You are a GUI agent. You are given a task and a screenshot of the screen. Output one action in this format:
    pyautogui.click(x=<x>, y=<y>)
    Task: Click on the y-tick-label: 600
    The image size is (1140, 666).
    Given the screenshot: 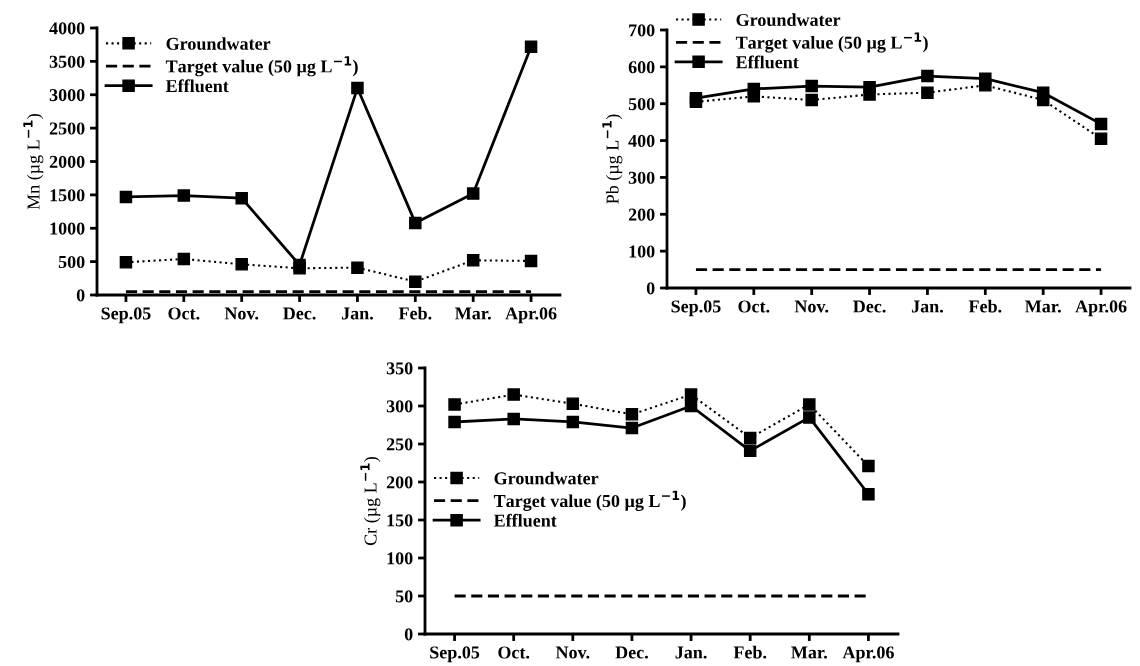 What is the action you would take?
    pyautogui.click(x=641, y=67)
    